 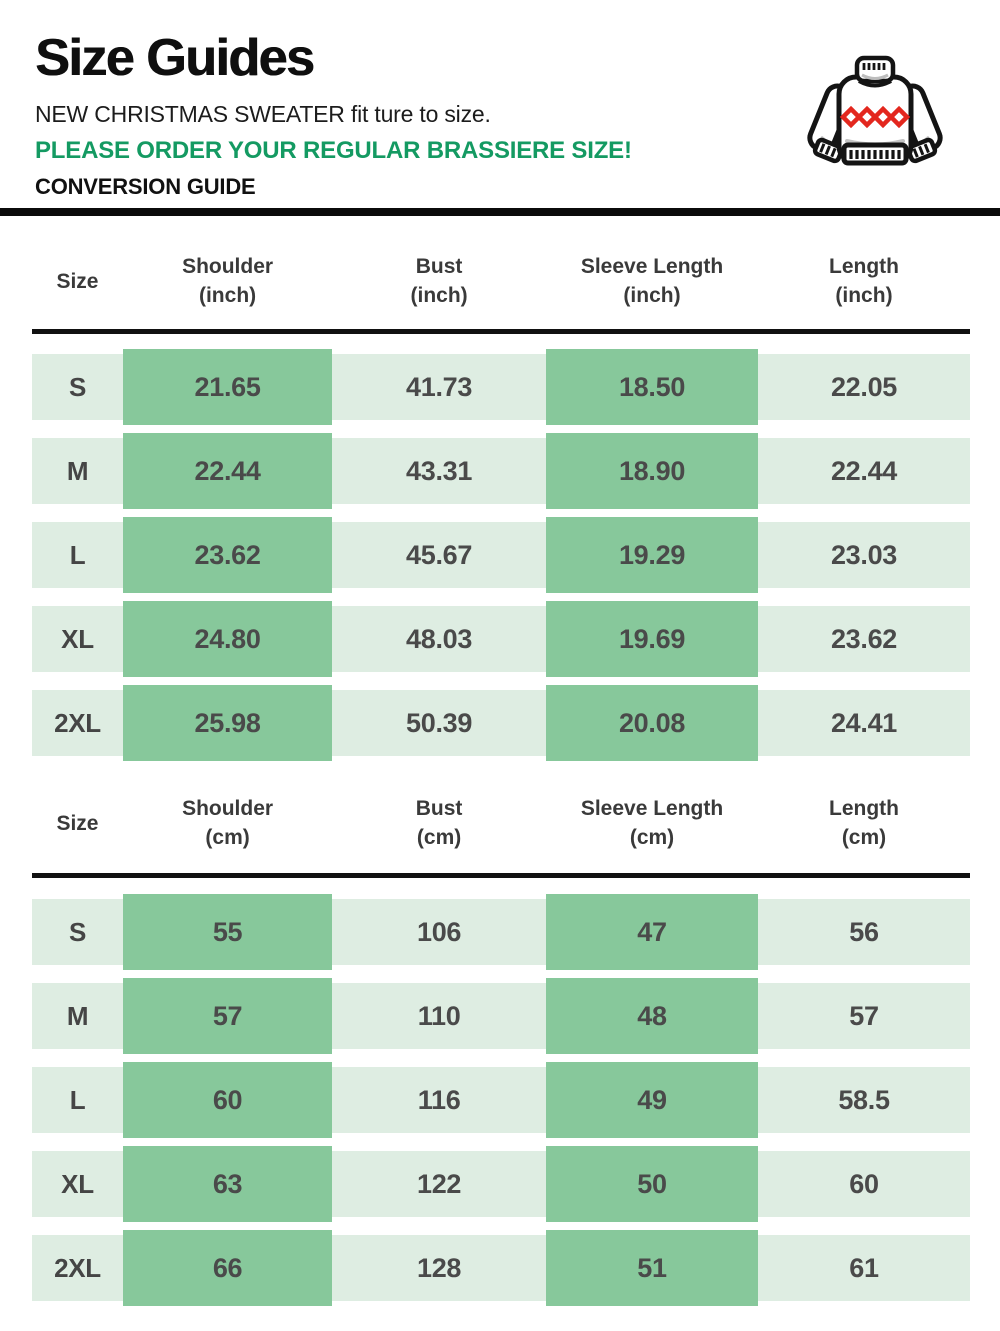 I want to click on bust-cell: 43.31, so click(x=439, y=470).